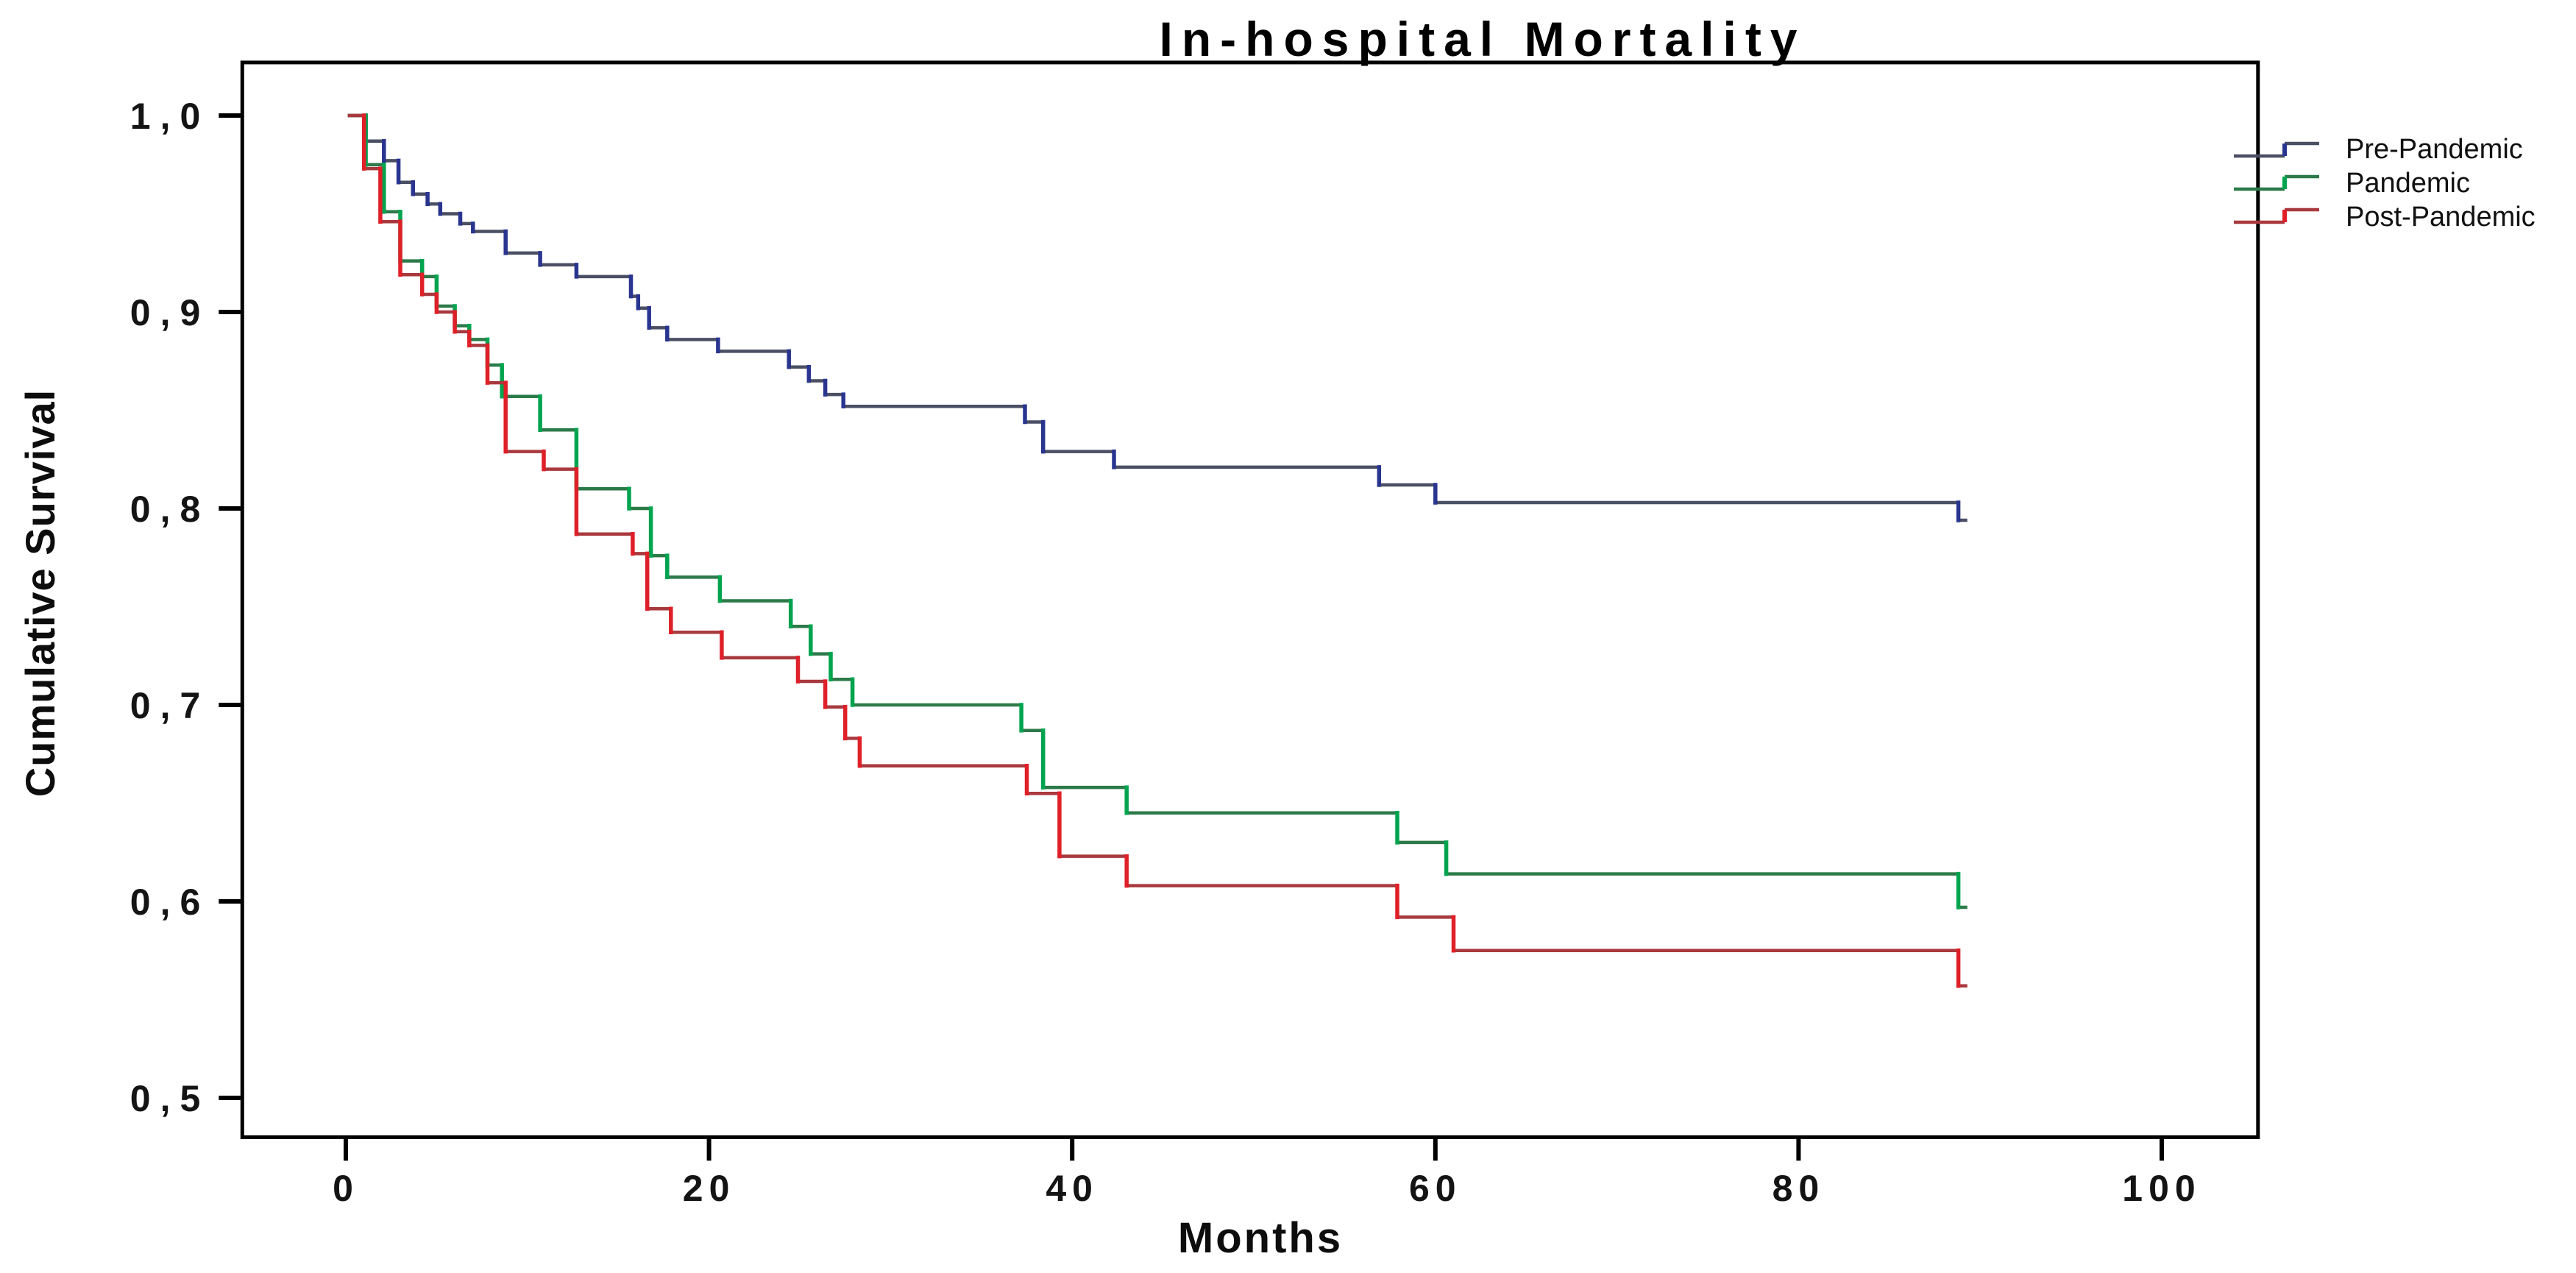 This screenshot has height=1273, width=2576. I want to click on y-tick-label: 0,6, so click(170, 902).